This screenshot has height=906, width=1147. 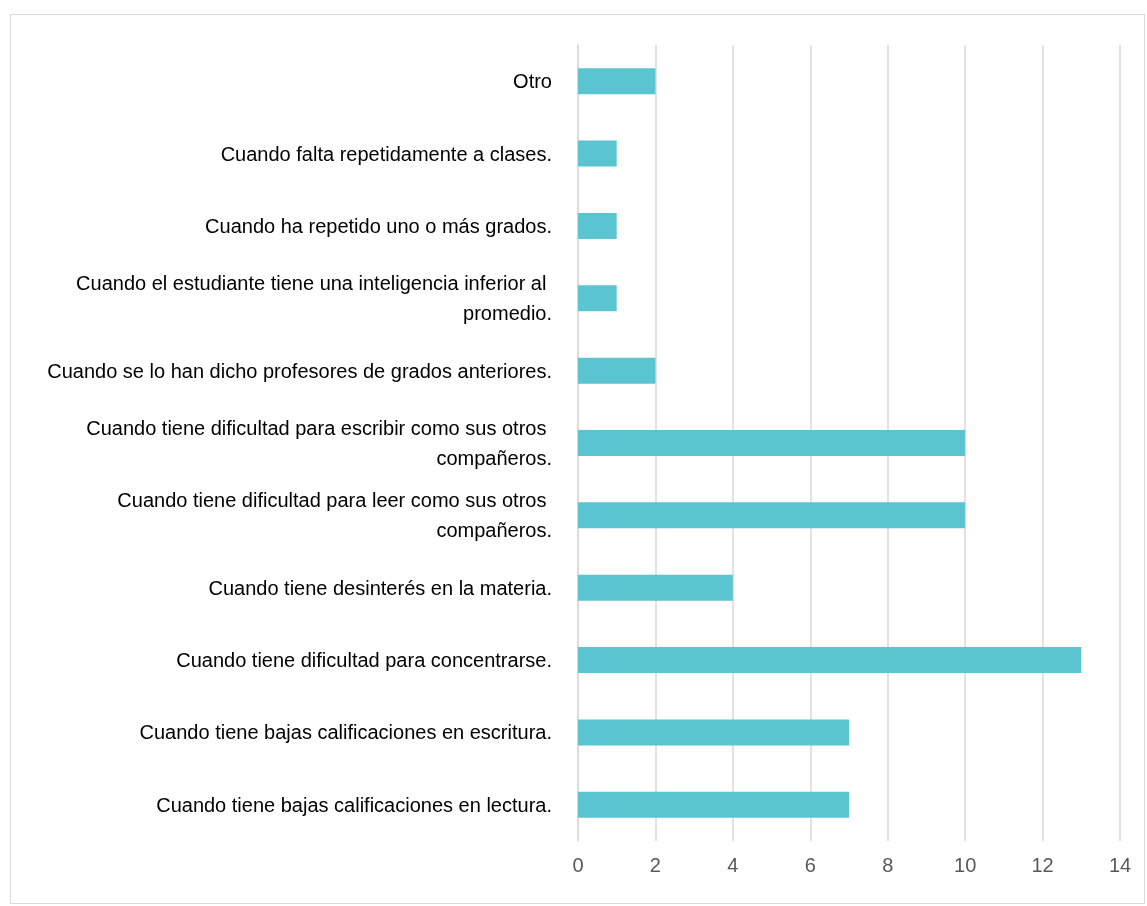 What do you see at coordinates (314, 298) in the screenshot?
I see `y-tick-label: Cuando el estudiante tiene una inteligencia inferior al promedio.` at bounding box center [314, 298].